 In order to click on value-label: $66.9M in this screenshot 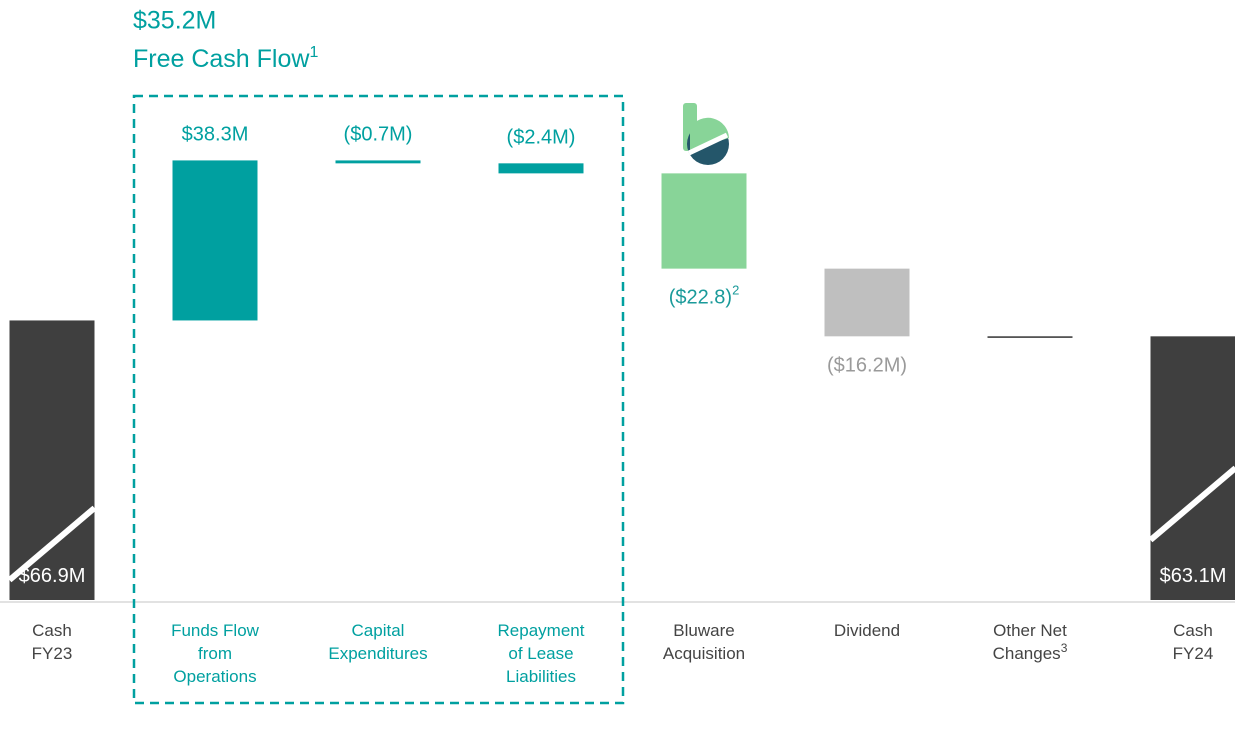, I will do `click(52, 576)`.